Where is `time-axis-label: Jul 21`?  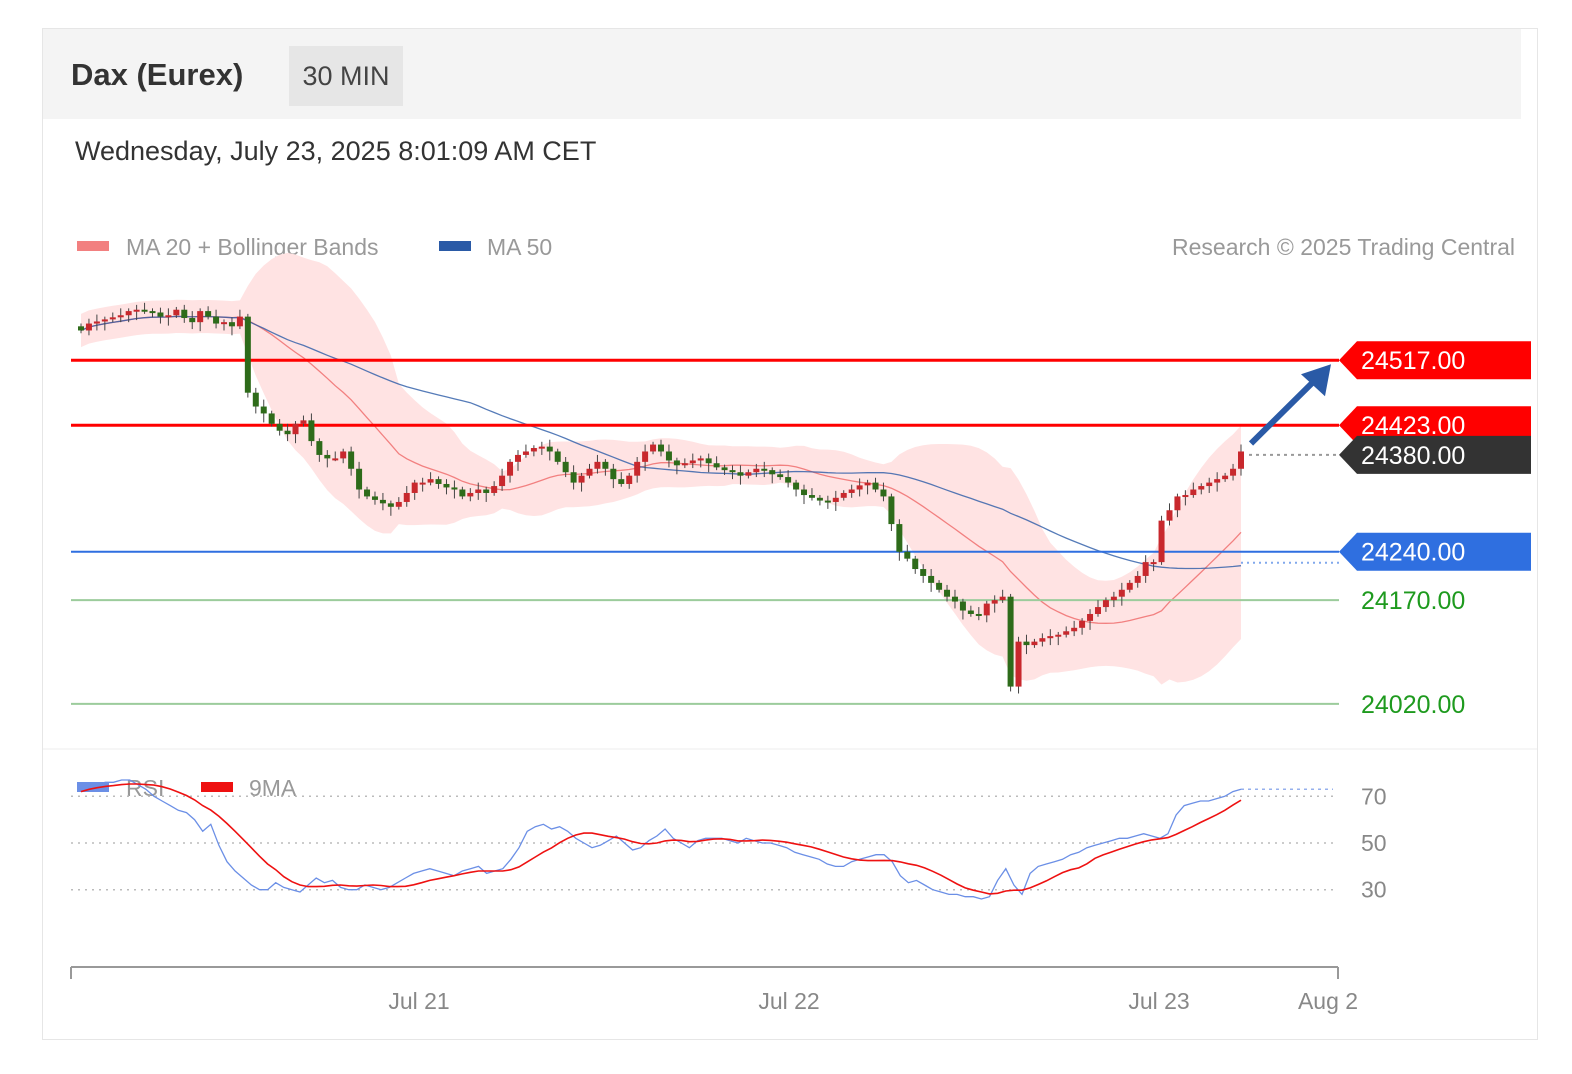
time-axis-label: Jul 21 is located at coordinates (418, 1001).